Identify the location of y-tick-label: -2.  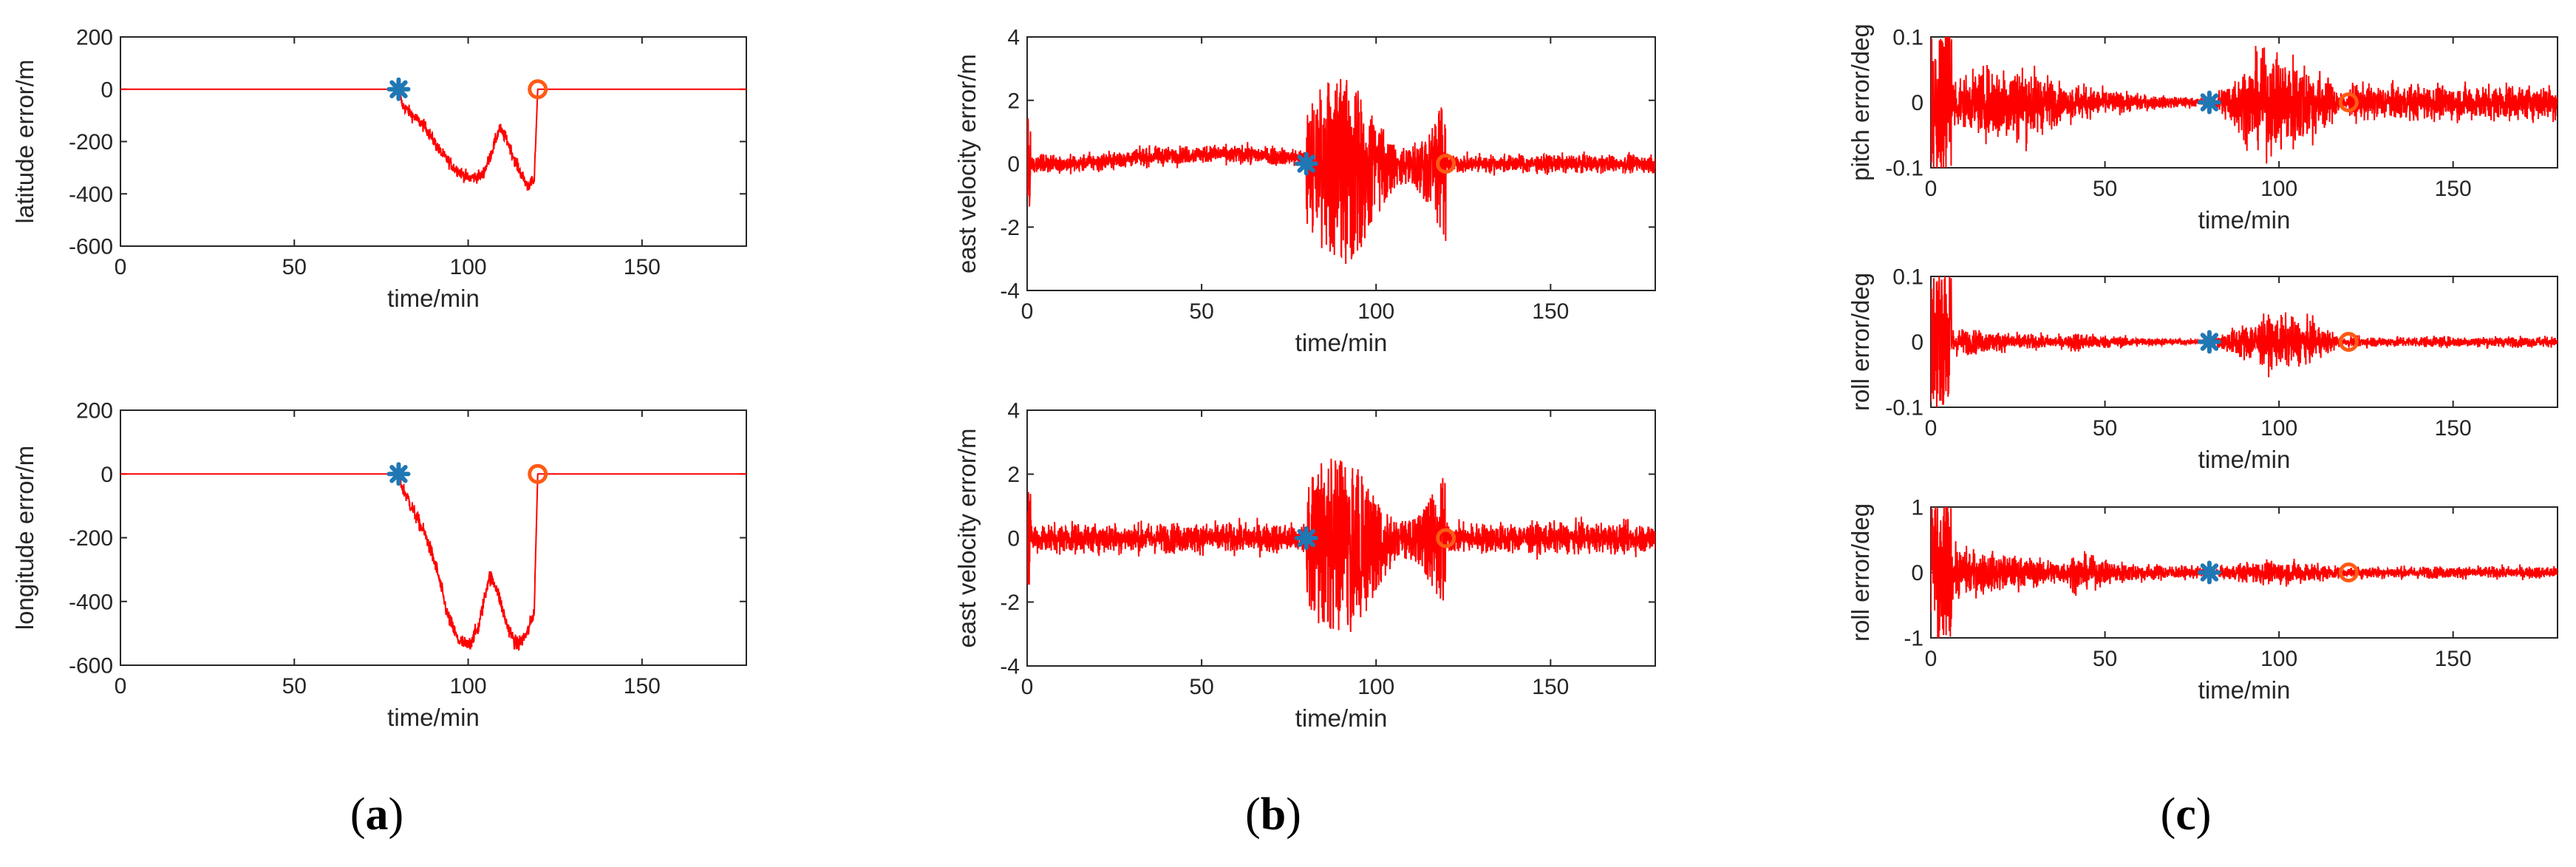
(1010, 603).